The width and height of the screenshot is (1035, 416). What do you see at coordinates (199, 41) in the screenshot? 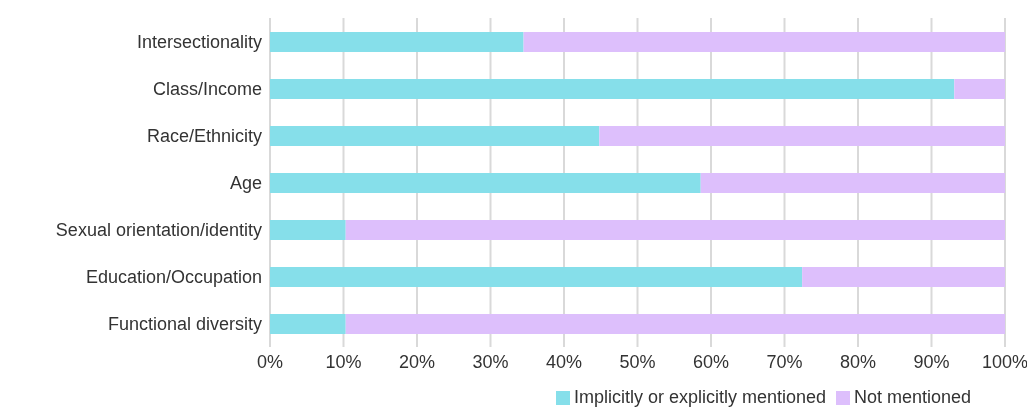
I see `y-tick-label: Intersectionality` at bounding box center [199, 41].